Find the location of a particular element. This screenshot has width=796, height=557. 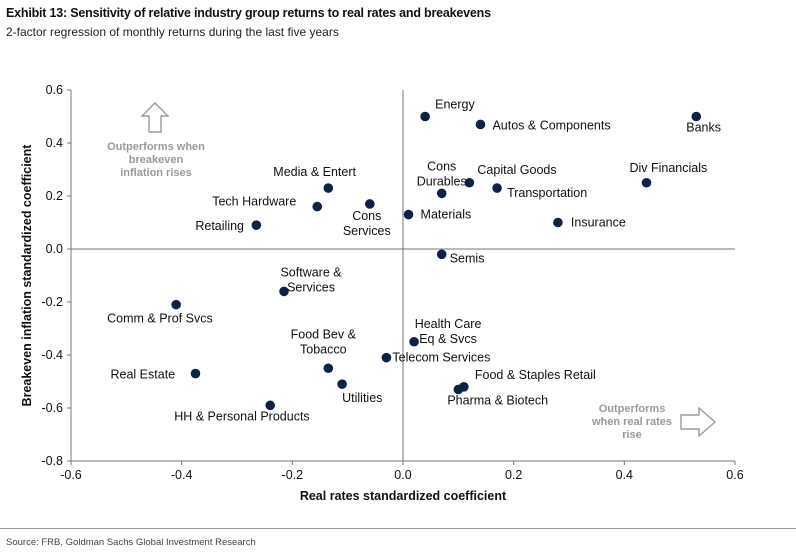

annotation-text: Outperforms is located at coordinates (632, 409).